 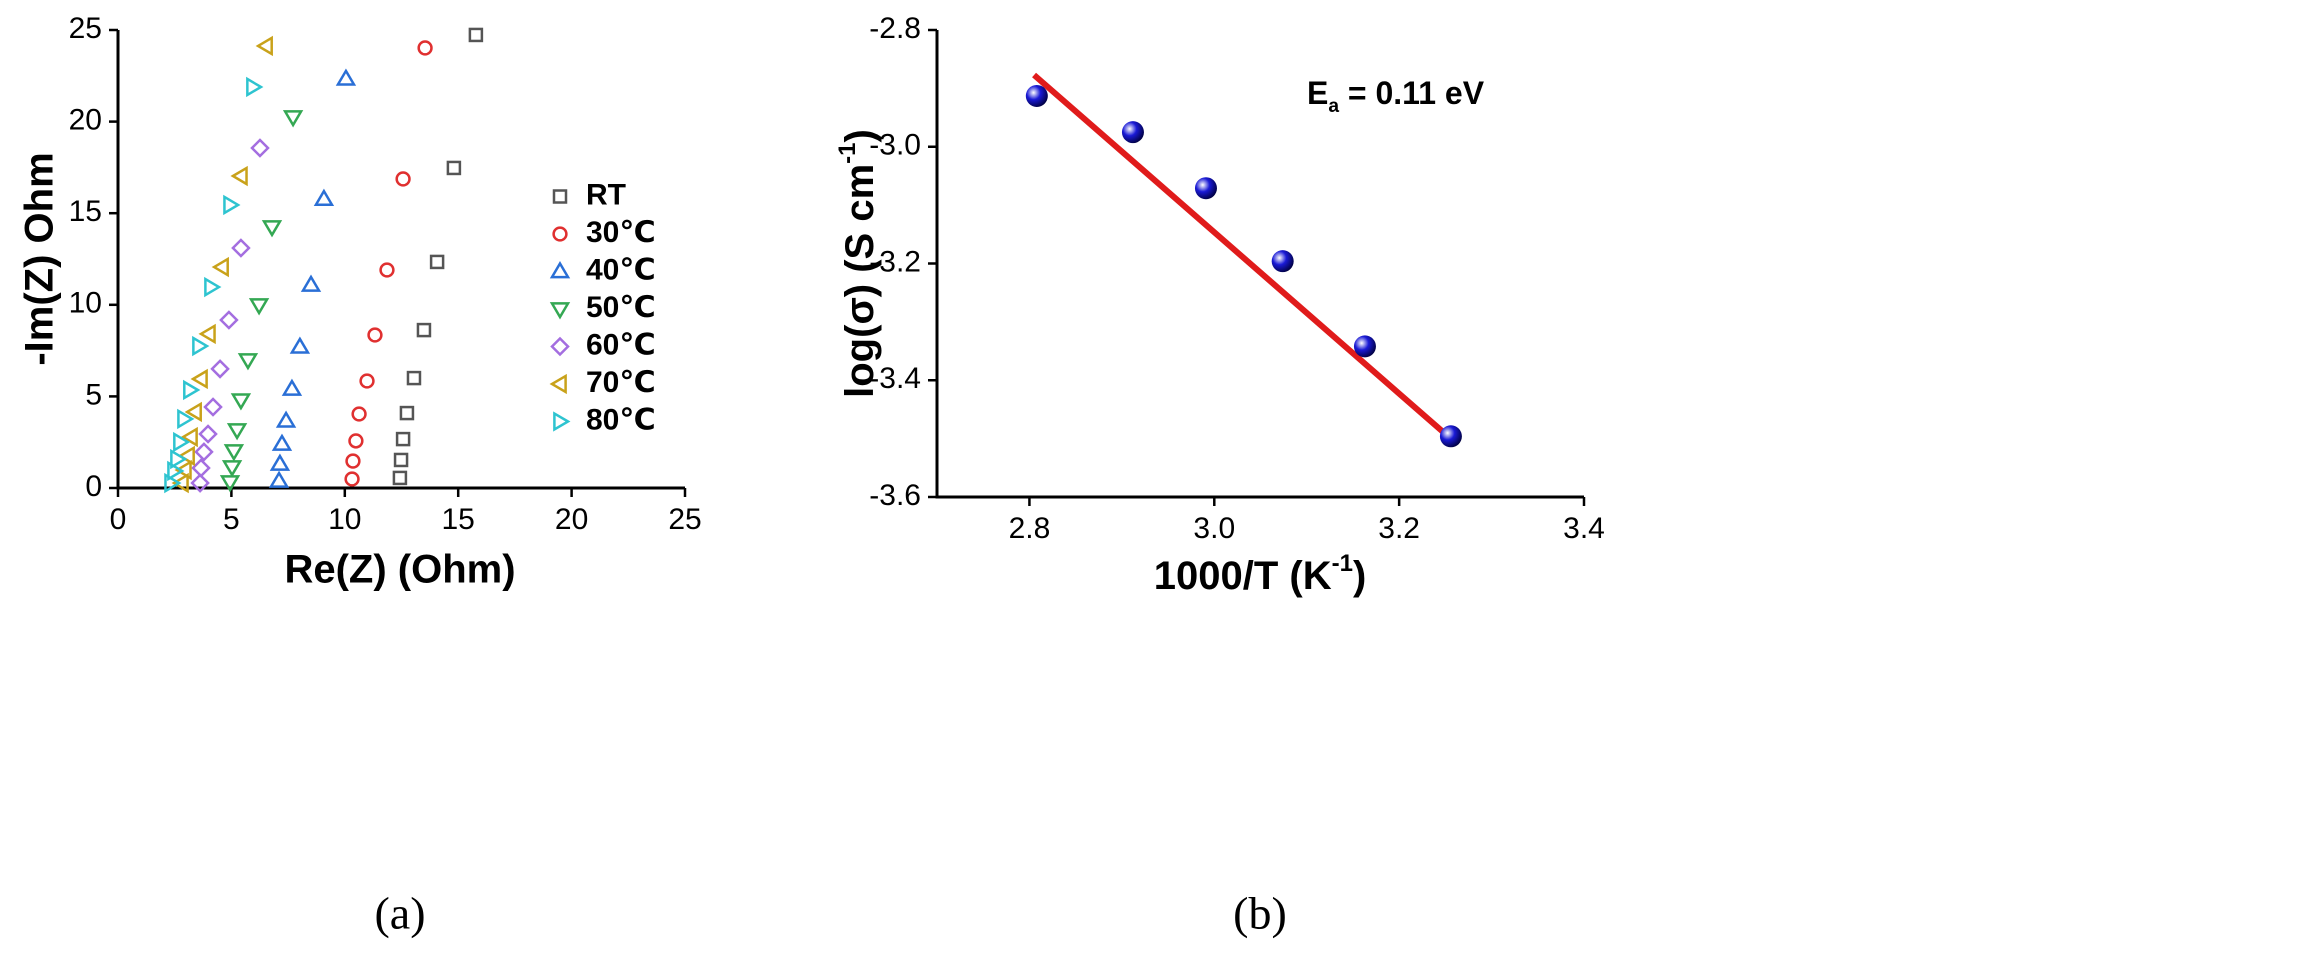 What do you see at coordinates (93, 486) in the screenshot?
I see `y-tick-label: 0` at bounding box center [93, 486].